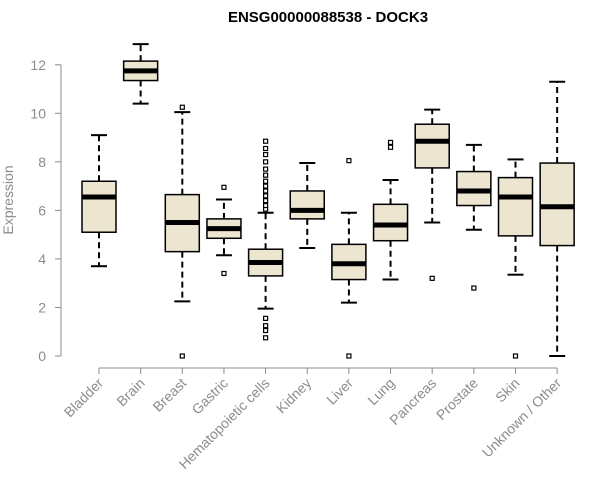 The height and width of the screenshot is (500, 600). What do you see at coordinates (457, 399) in the screenshot?
I see `x-tick-label-9: Prostate` at bounding box center [457, 399].